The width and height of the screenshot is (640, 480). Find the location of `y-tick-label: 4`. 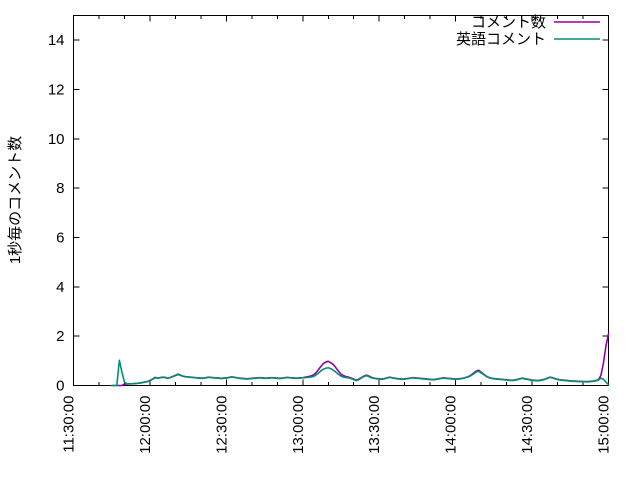

y-tick-label: 4 is located at coordinates (60, 287).